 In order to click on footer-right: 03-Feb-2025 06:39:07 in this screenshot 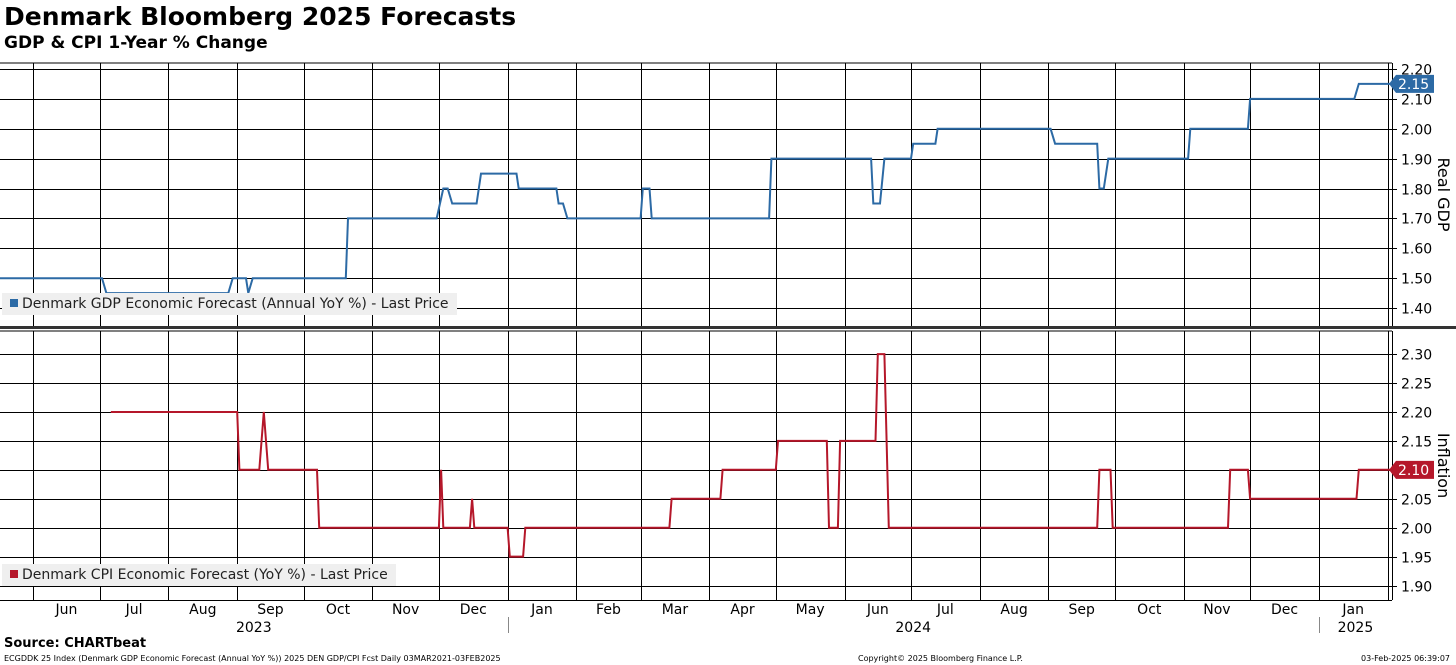, I will do `click(1405, 658)`.